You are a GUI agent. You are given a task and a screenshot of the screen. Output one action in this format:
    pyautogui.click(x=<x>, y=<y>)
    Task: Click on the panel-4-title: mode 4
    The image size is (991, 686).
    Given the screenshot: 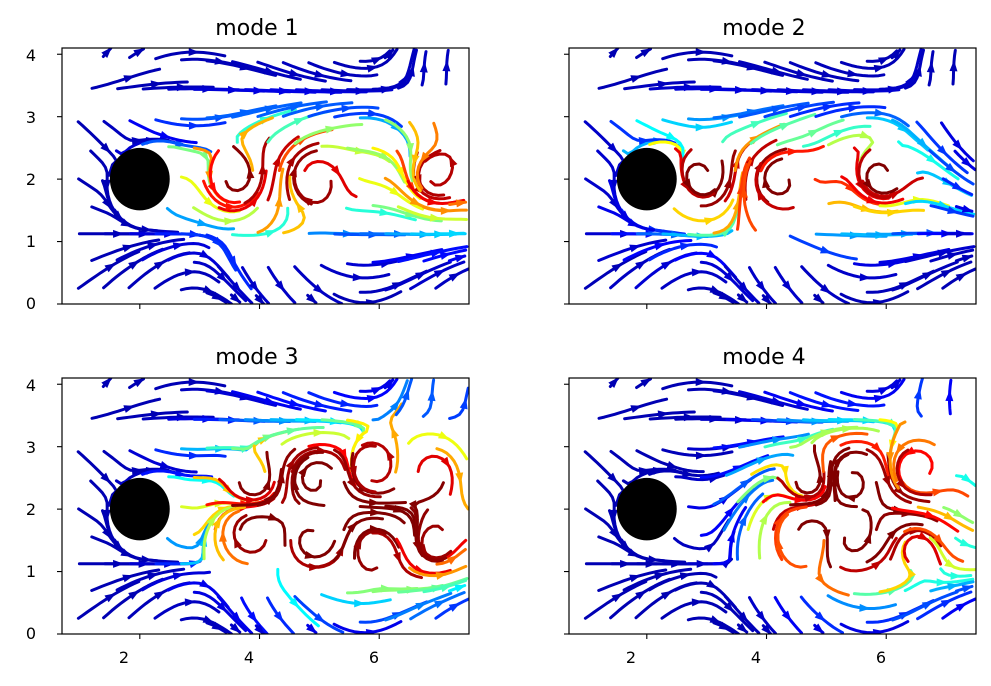 What is the action you would take?
    pyautogui.click(x=763, y=357)
    